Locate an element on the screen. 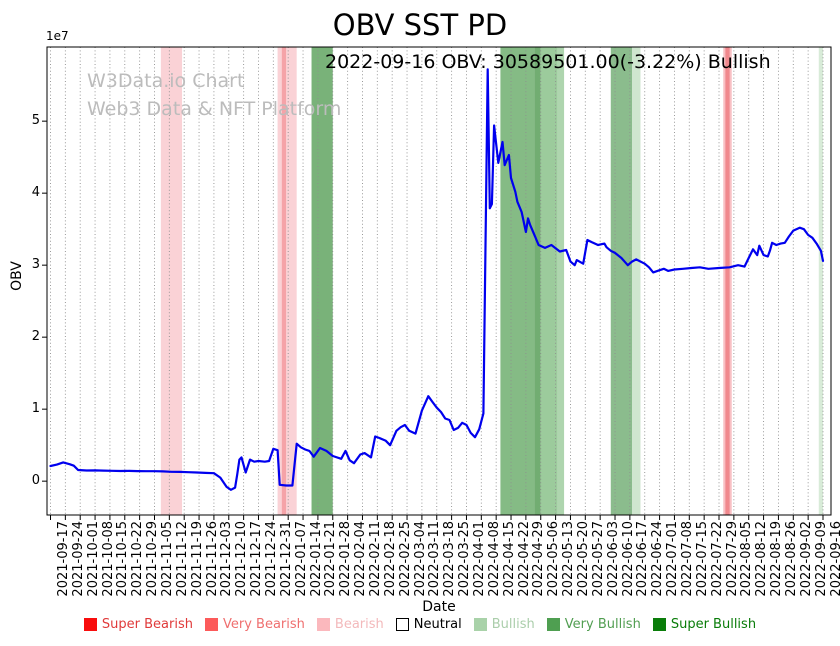 The width and height of the screenshot is (840, 646). y-tick-label: 2 is located at coordinates (35, 337).